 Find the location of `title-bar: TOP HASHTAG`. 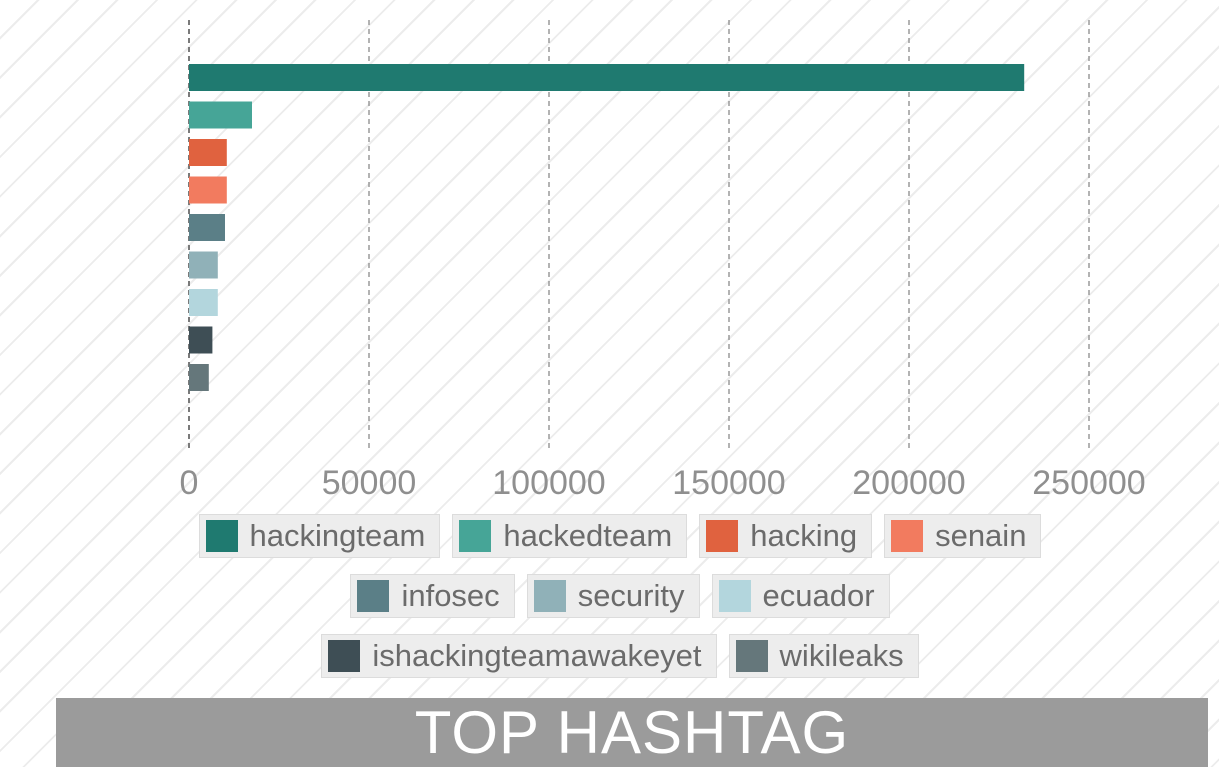

title-bar: TOP HASHTAG is located at coordinates (632, 732).